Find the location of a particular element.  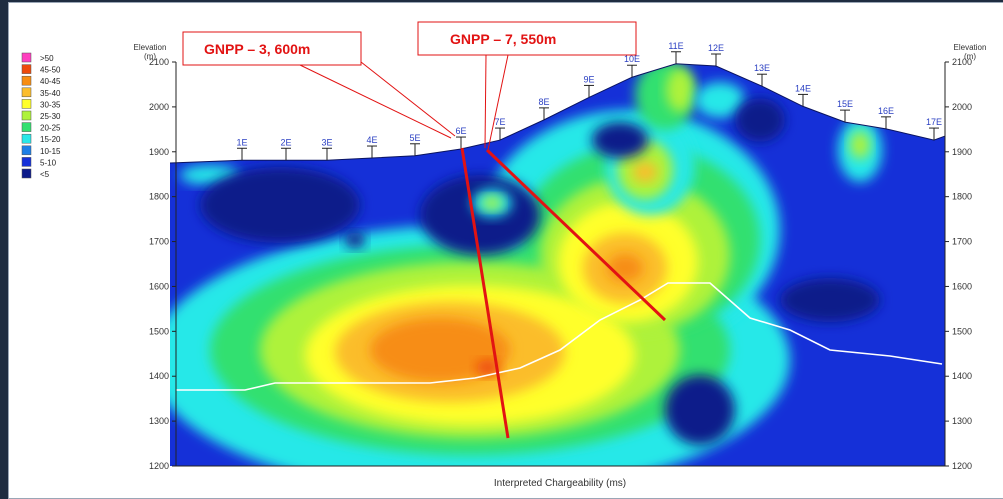

station-label: 8E is located at coordinates (543, 102).